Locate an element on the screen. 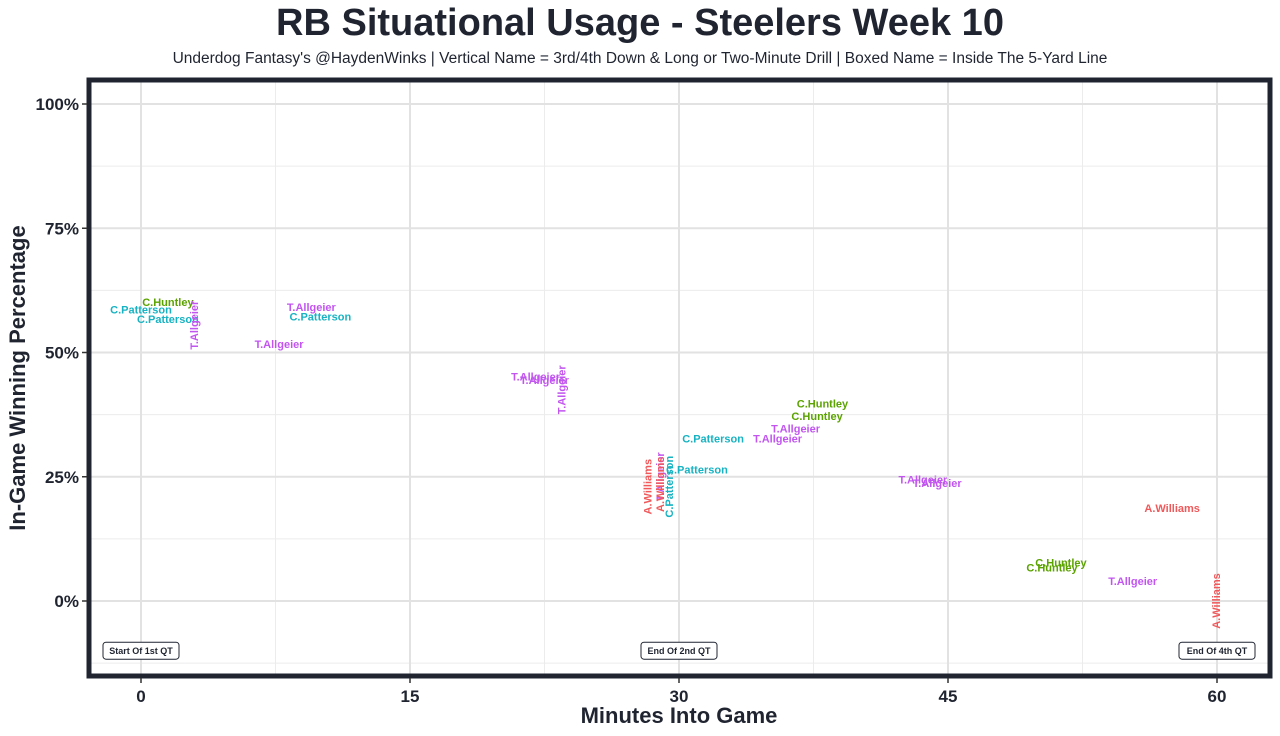 The width and height of the screenshot is (1280, 736). x-axis-ticks: 0 15 30 45 60 is located at coordinates (681, 692).